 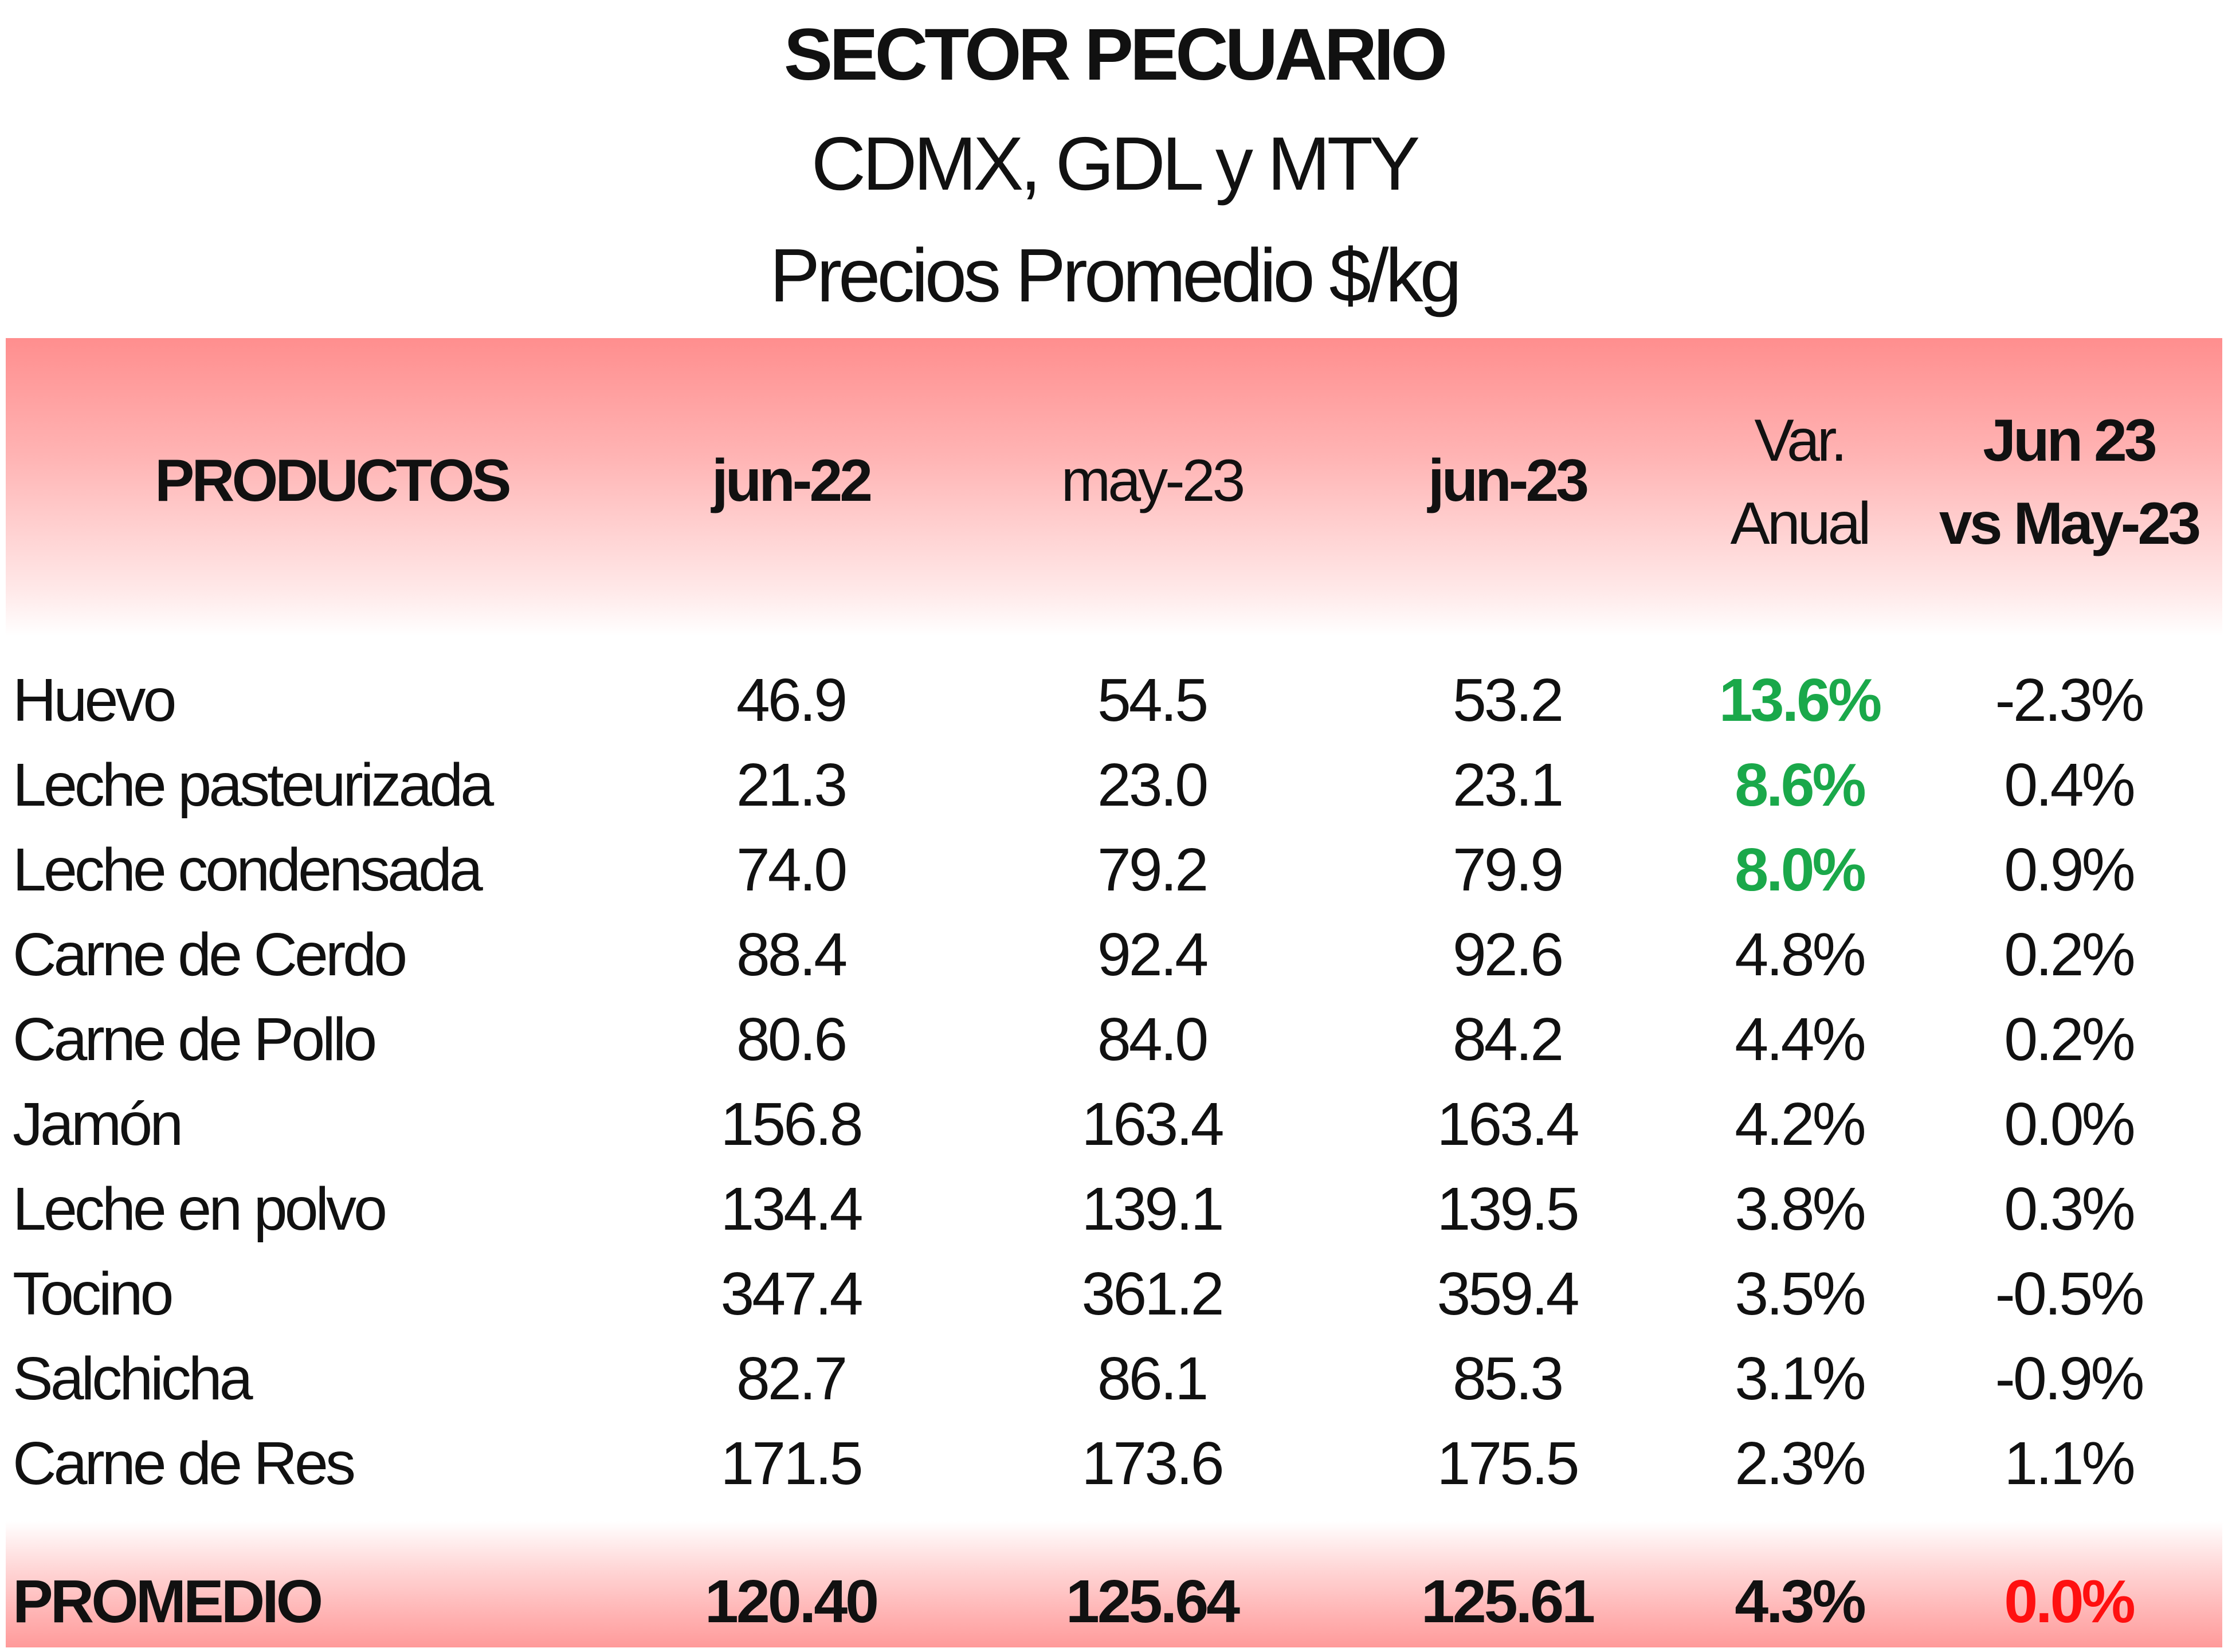 What do you see at coordinates (2070, 440) in the screenshot?
I see `header-monthly-line1: Jun 23` at bounding box center [2070, 440].